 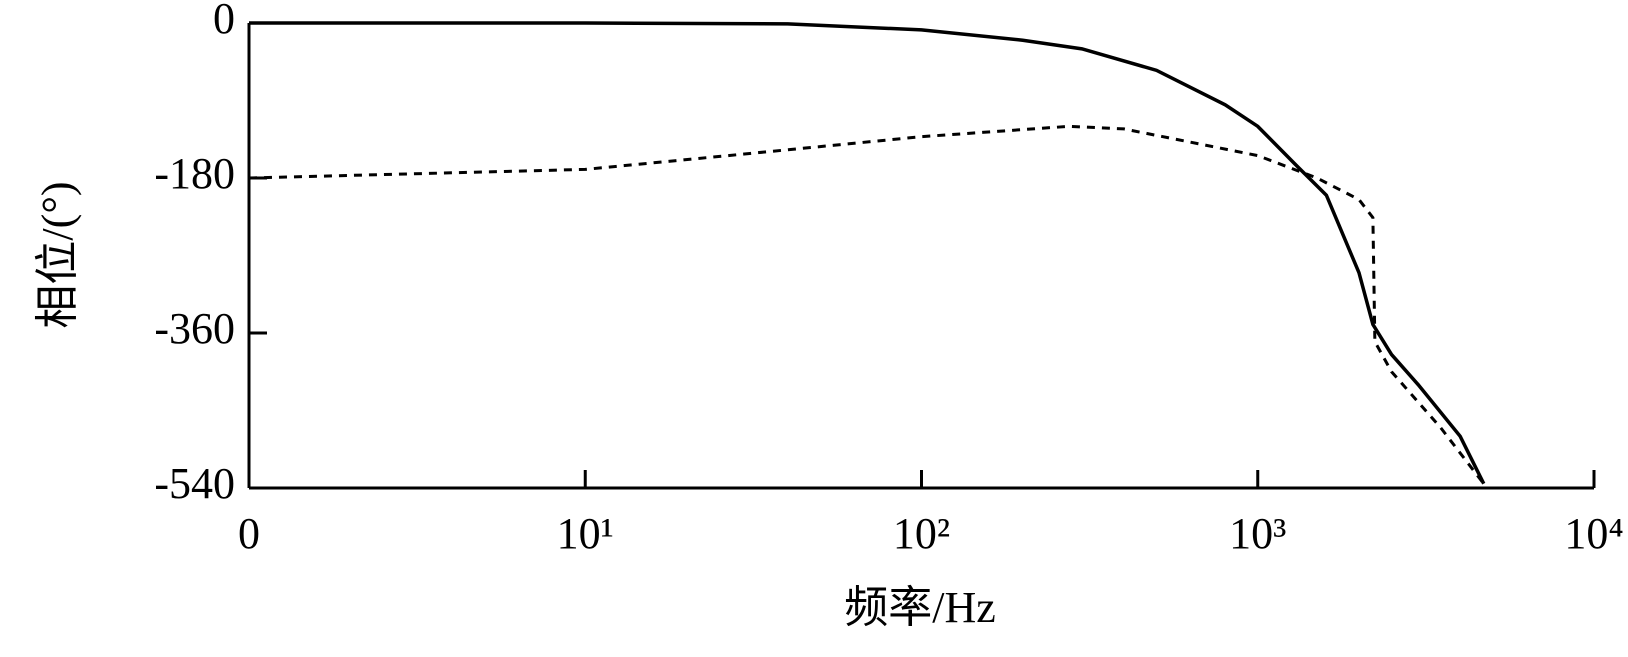 What do you see at coordinates (194, 328) in the screenshot?
I see `y-tick-label: -360` at bounding box center [194, 328].